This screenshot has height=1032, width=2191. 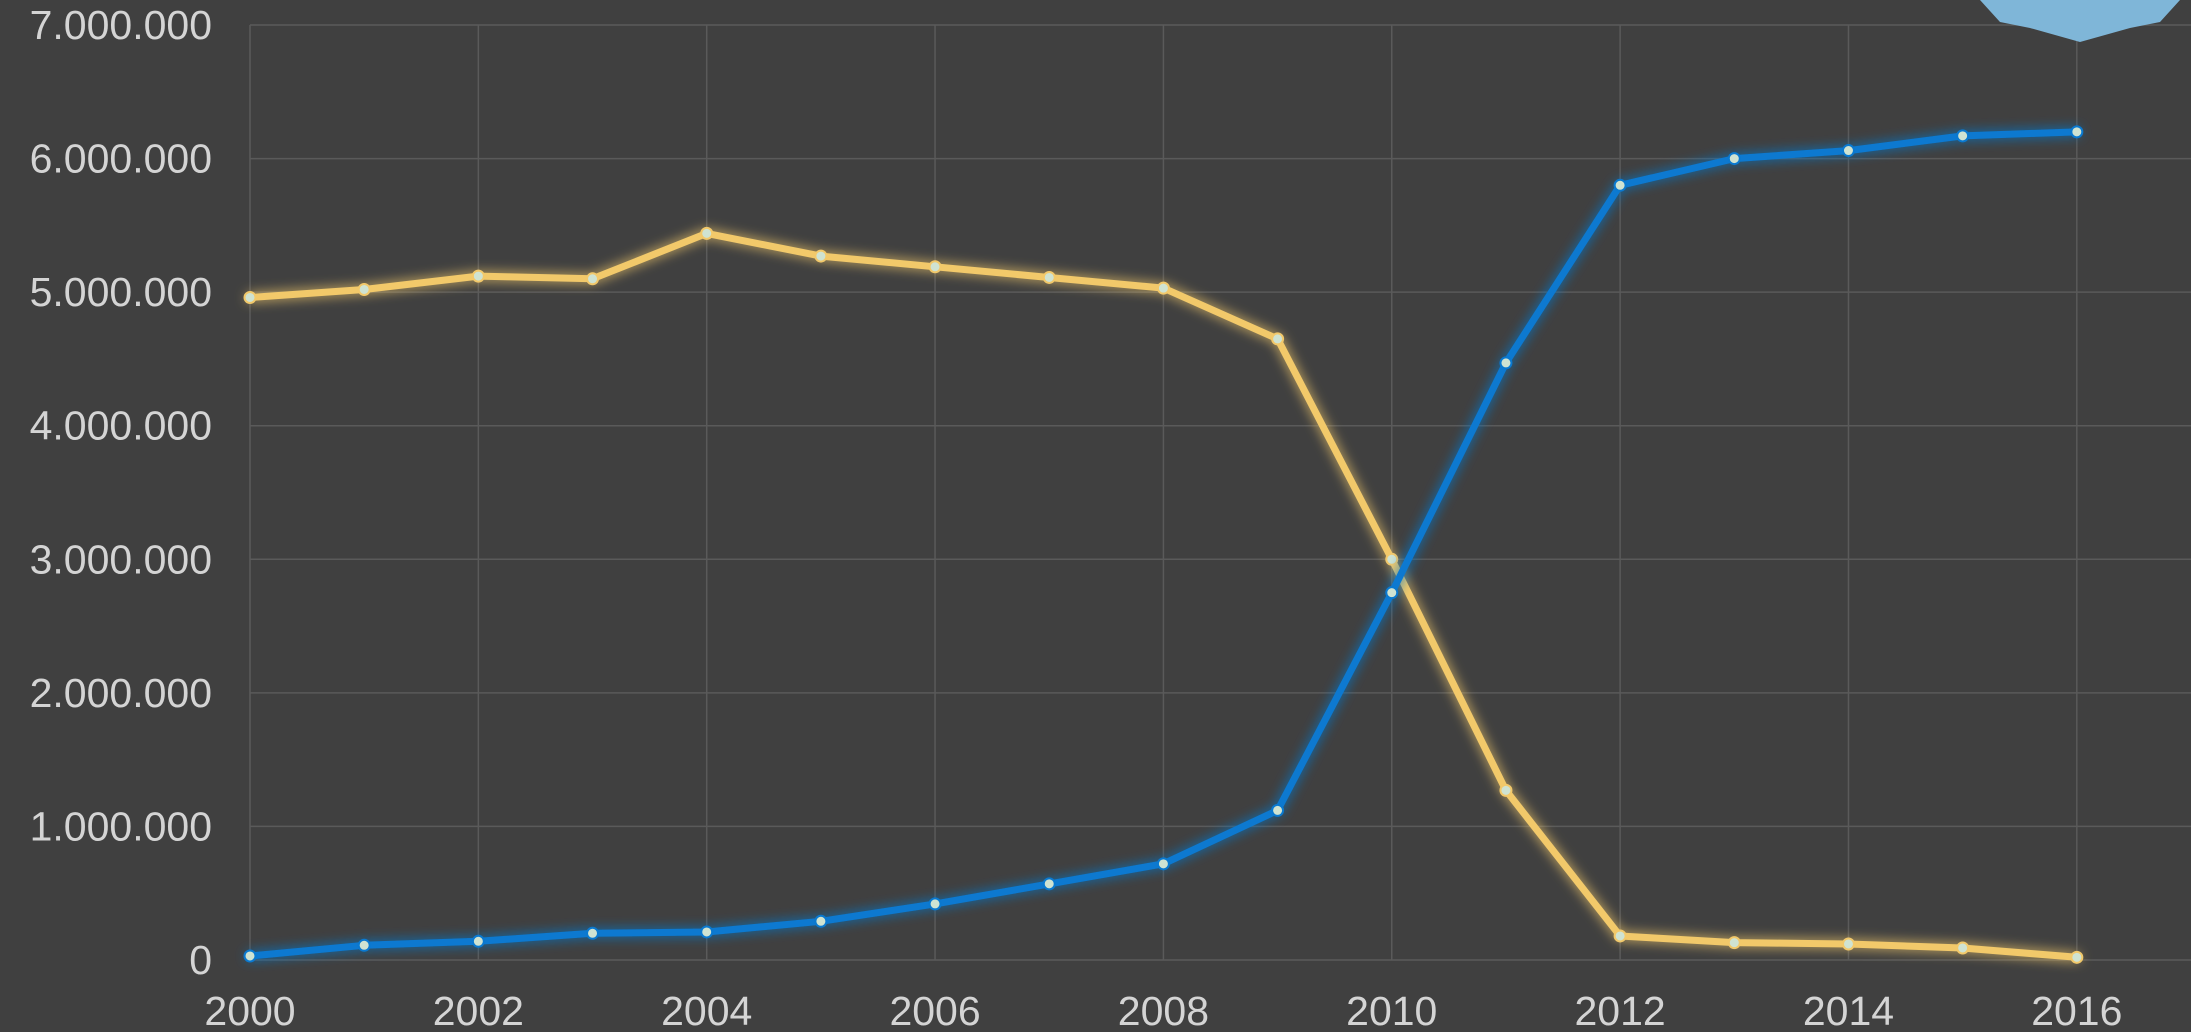 I want to click on x-tick-label: 2016, so click(x=2076, y=1010).